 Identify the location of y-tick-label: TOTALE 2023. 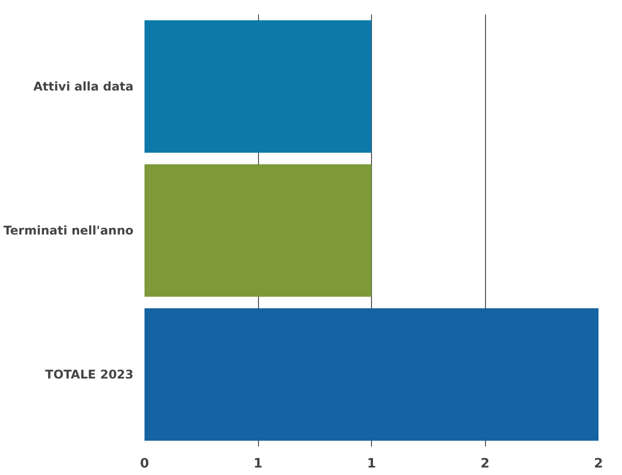
(89, 375).